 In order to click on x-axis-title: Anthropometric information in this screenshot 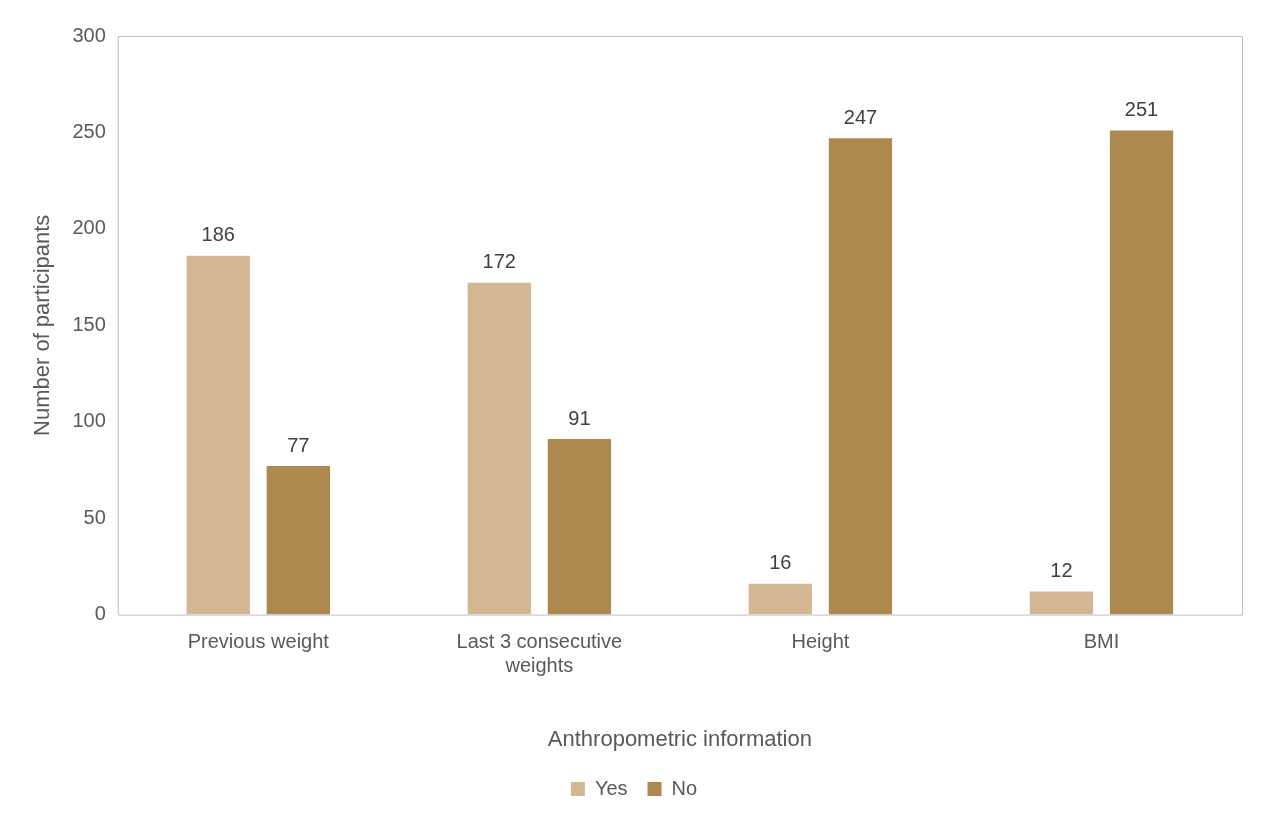, I will do `click(679, 738)`.